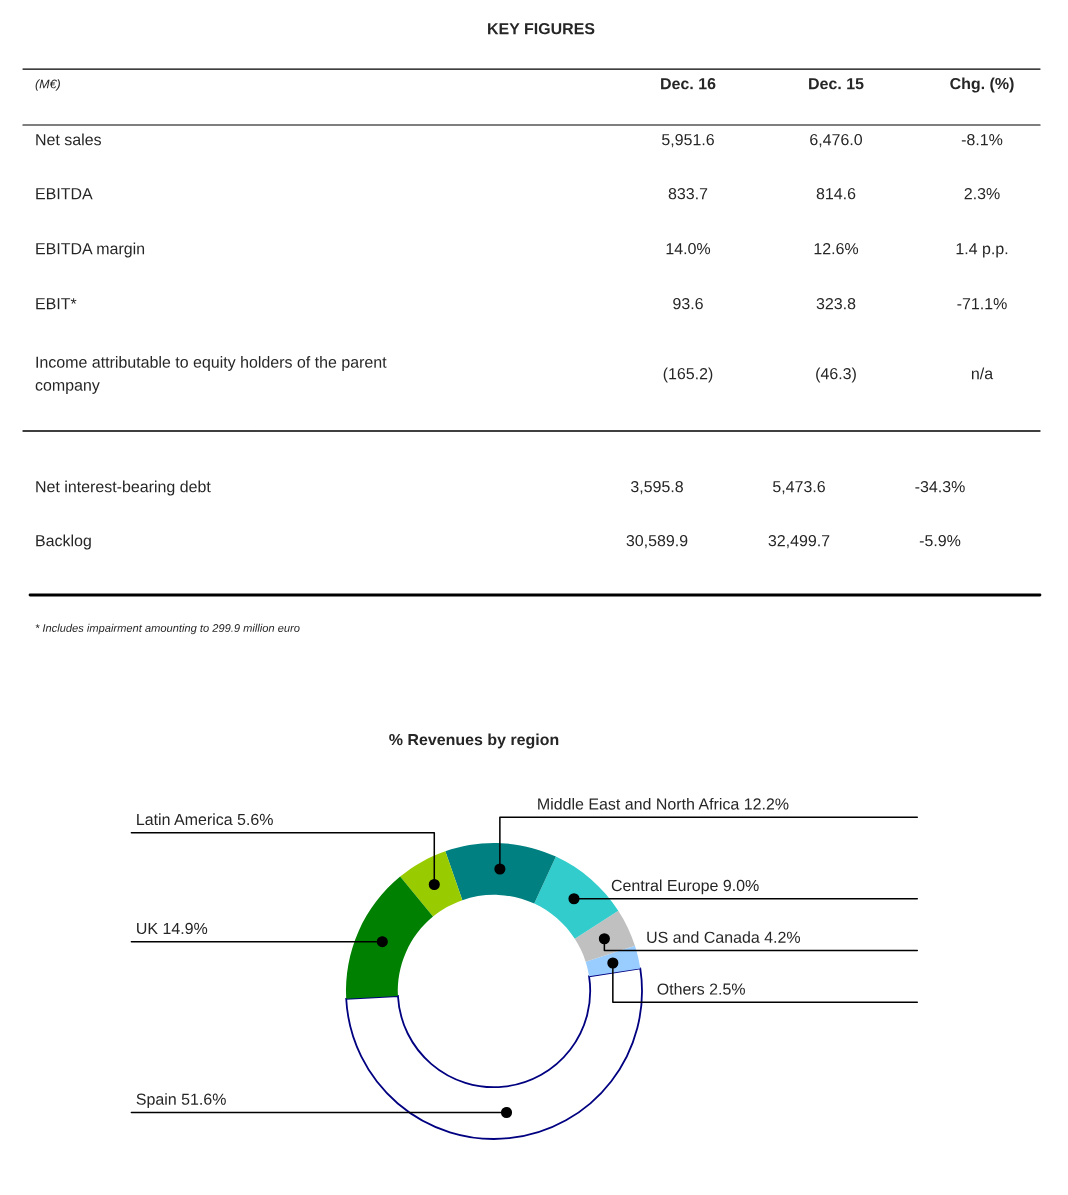 The height and width of the screenshot is (1195, 1068). What do you see at coordinates (47, 85) in the screenshot?
I see `category-label: (M€)` at bounding box center [47, 85].